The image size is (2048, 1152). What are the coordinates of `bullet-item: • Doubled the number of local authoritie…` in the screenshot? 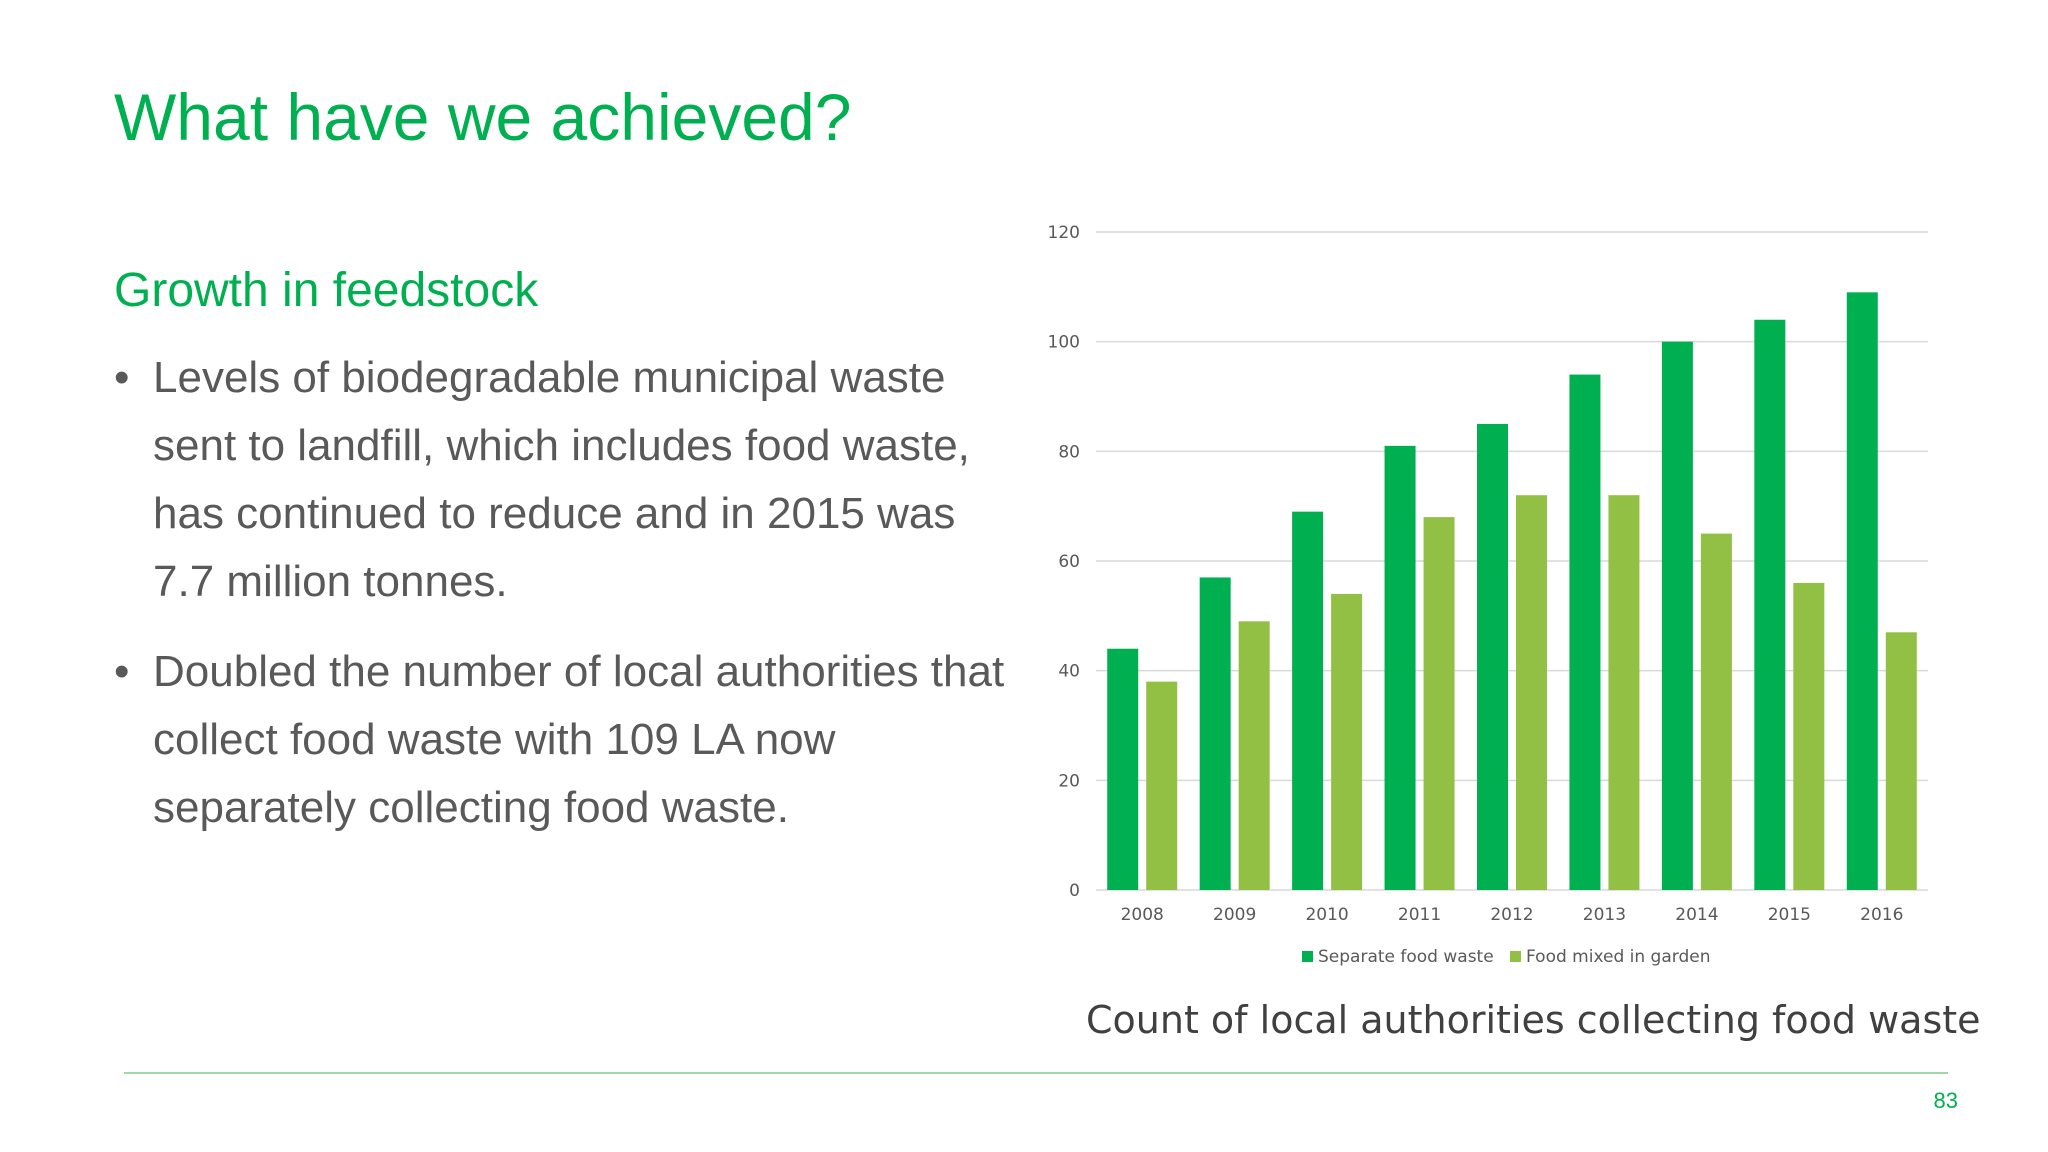 It's located at (564, 740).